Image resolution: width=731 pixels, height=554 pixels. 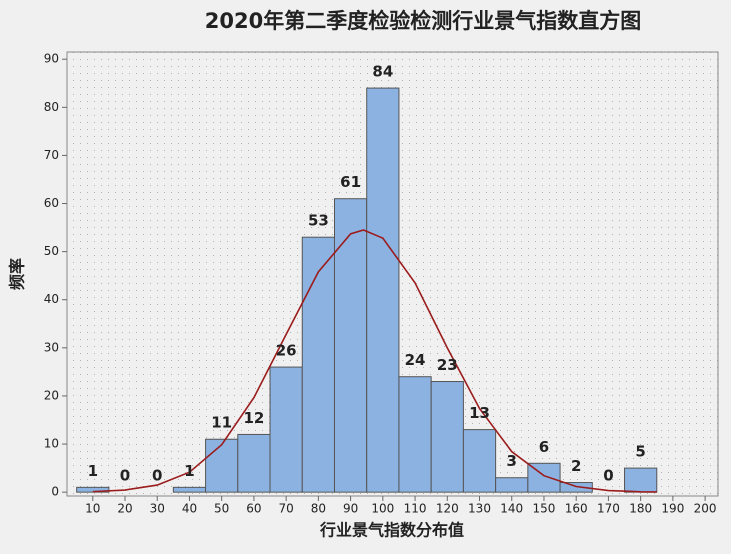 I want to click on x-tick-label: 30, so click(x=157, y=509).